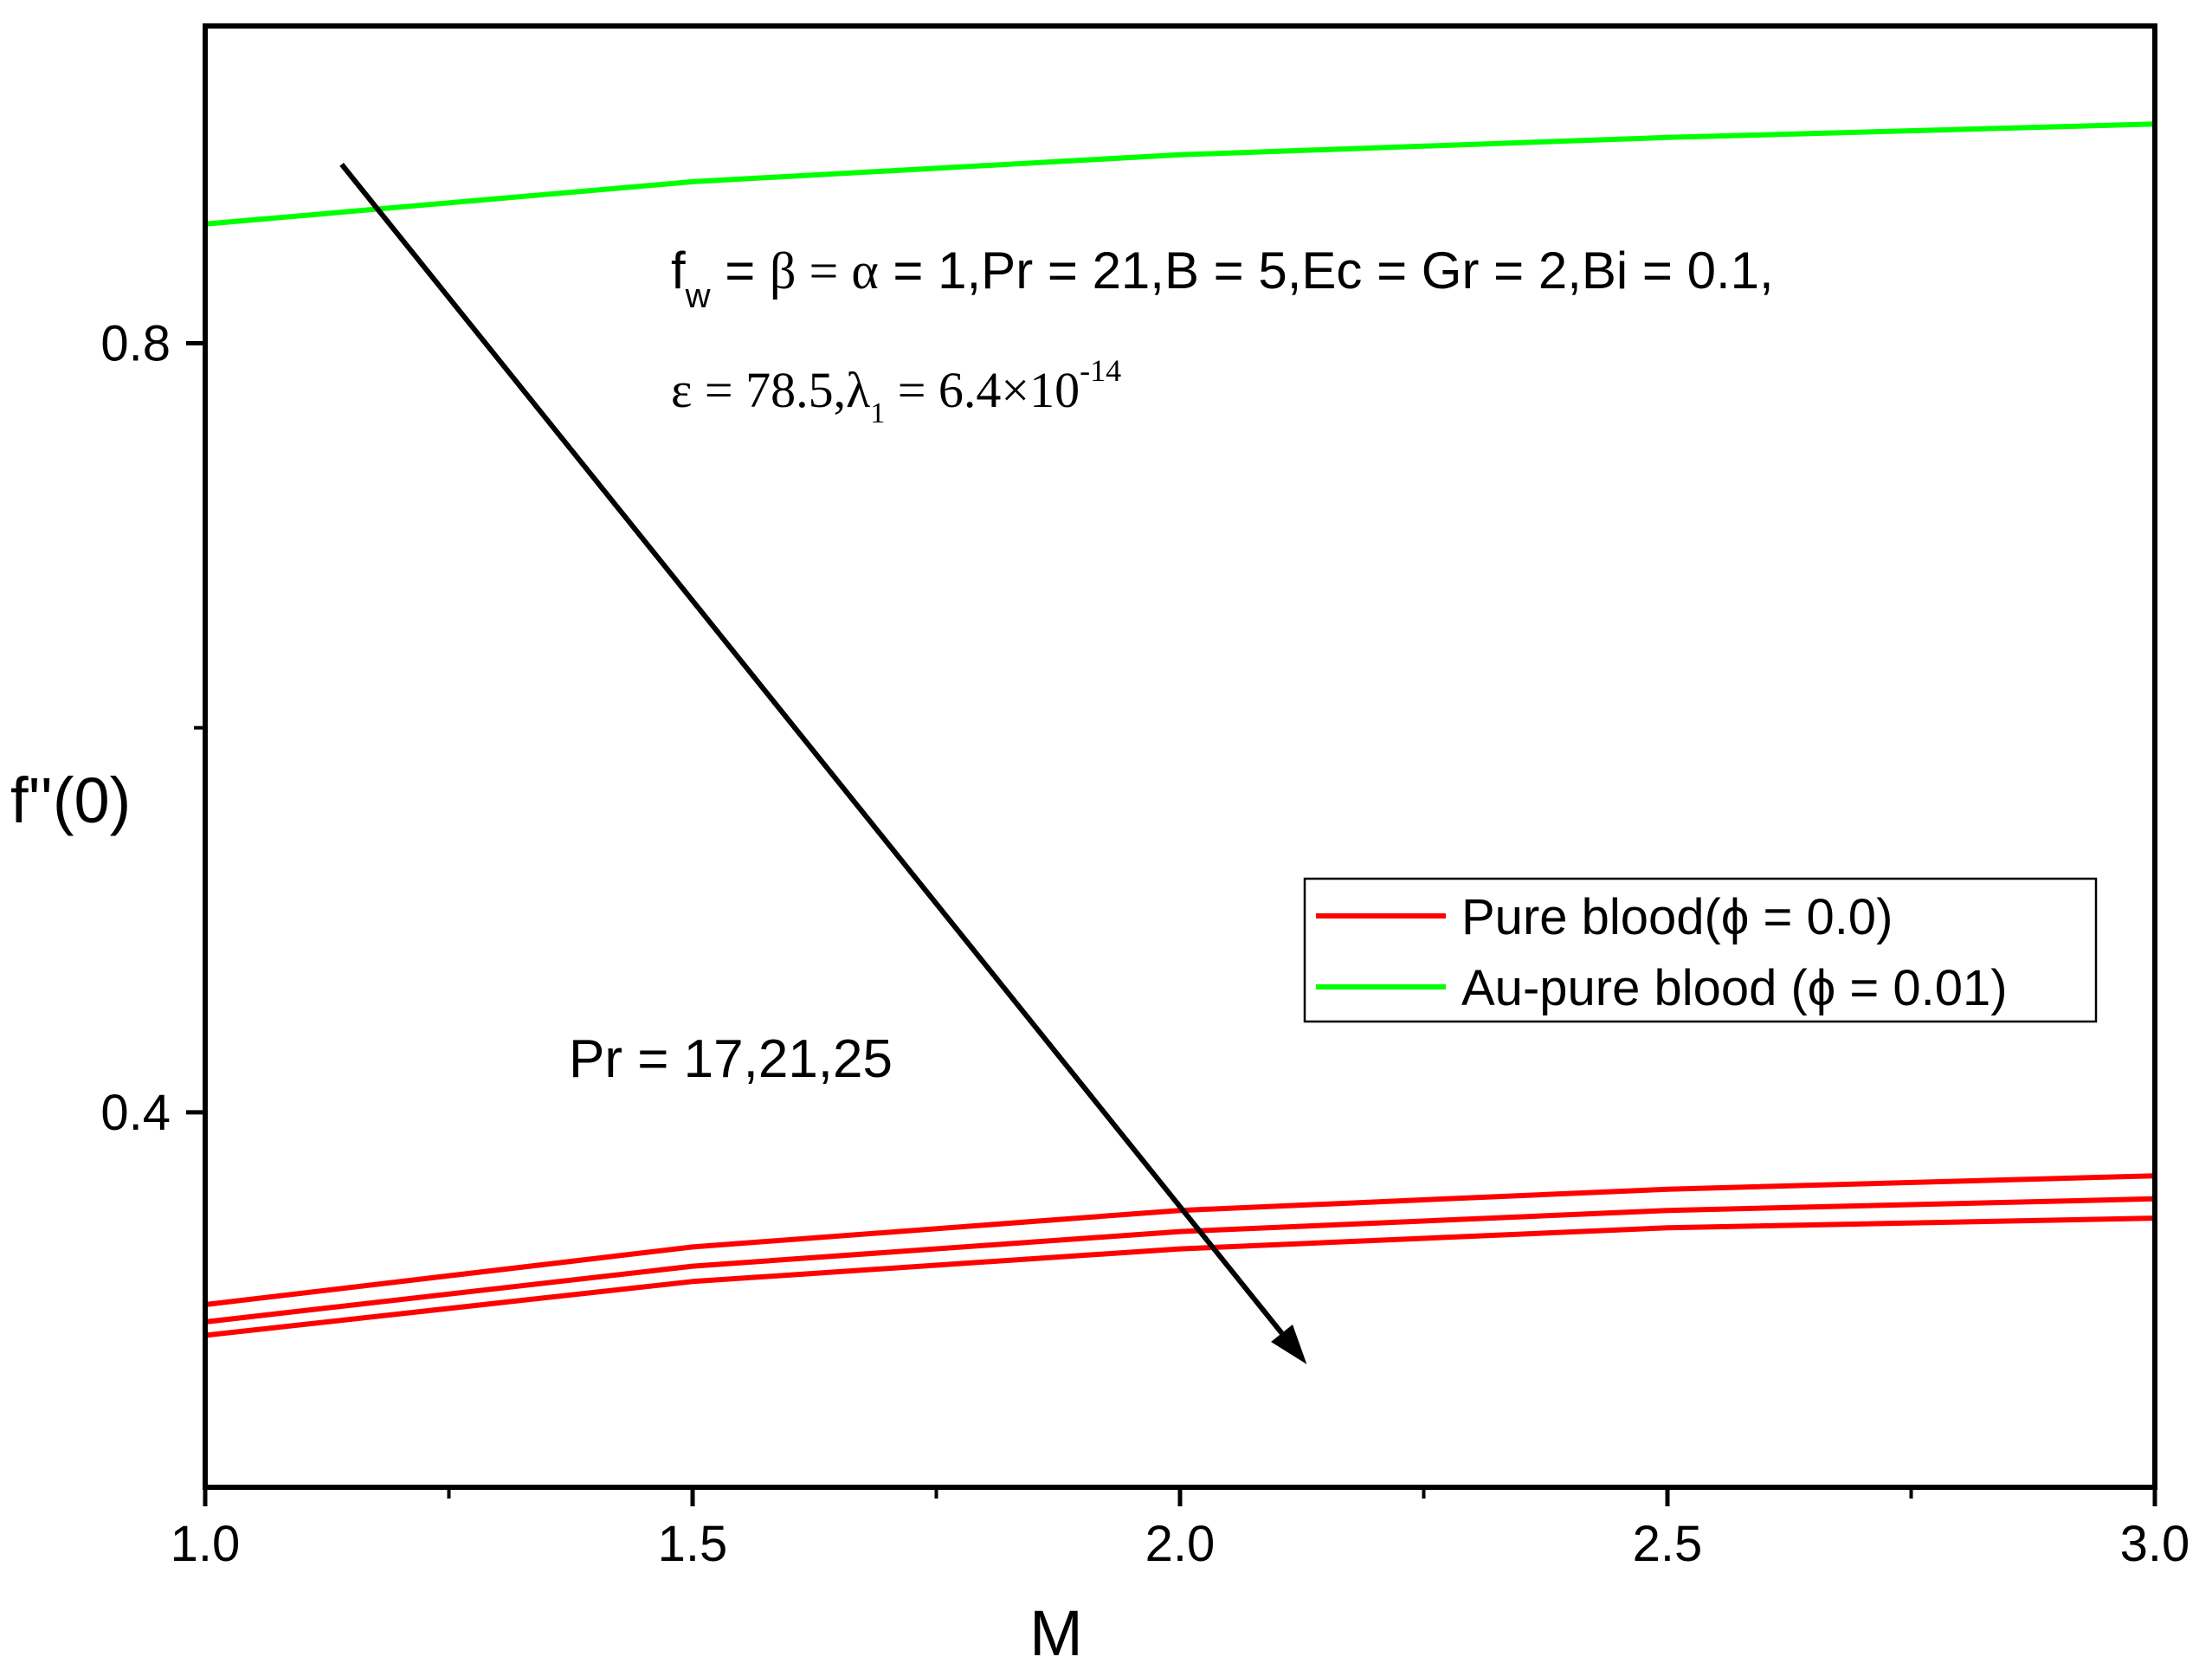 The height and width of the screenshot is (1676, 2212). What do you see at coordinates (678, 271) in the screenshot?
I see `param-f: f` at bounding box center [678, 271].